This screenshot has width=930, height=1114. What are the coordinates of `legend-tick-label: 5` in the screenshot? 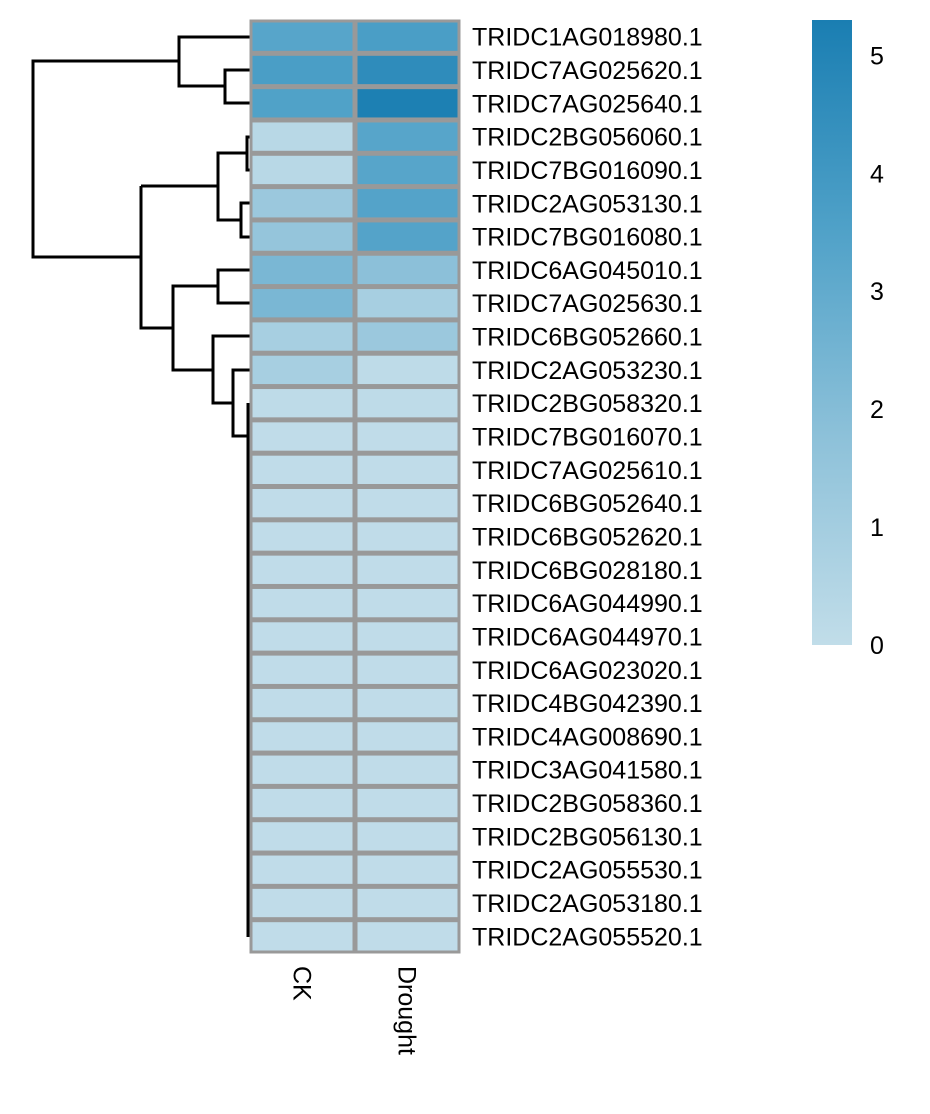 It's located at (877, 56).